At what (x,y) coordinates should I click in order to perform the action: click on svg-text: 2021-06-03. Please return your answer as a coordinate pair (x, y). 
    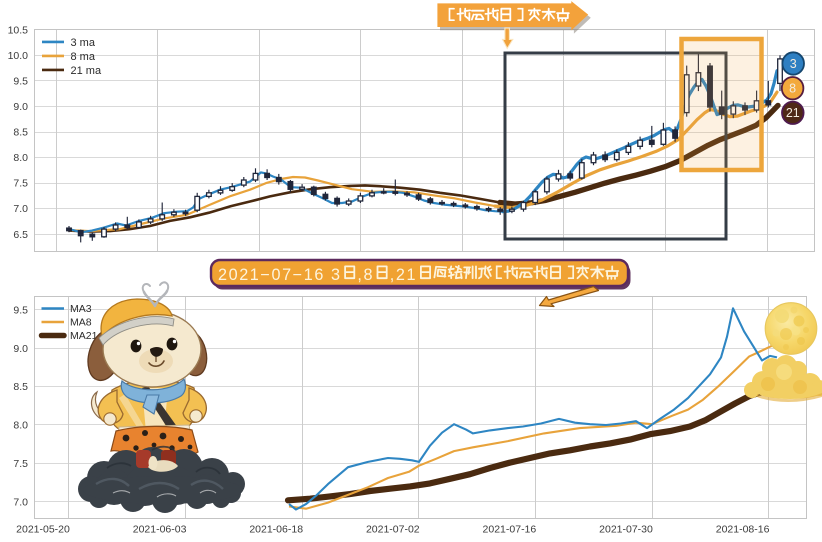
    Looking at the image, I should click on (160, 530).